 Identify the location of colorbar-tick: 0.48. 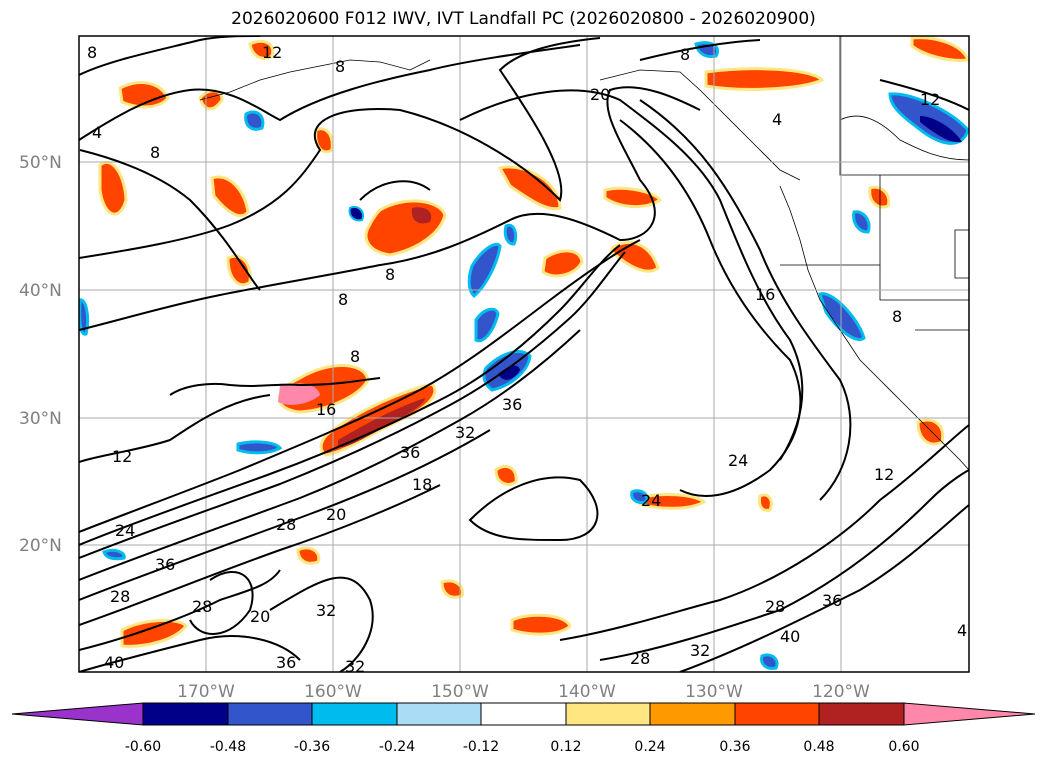
(818, 747).